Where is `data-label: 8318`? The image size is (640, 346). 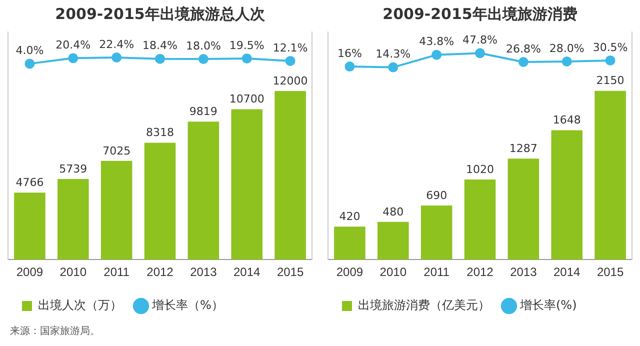 data-label: 8318 is located at coordinates (160, 133).